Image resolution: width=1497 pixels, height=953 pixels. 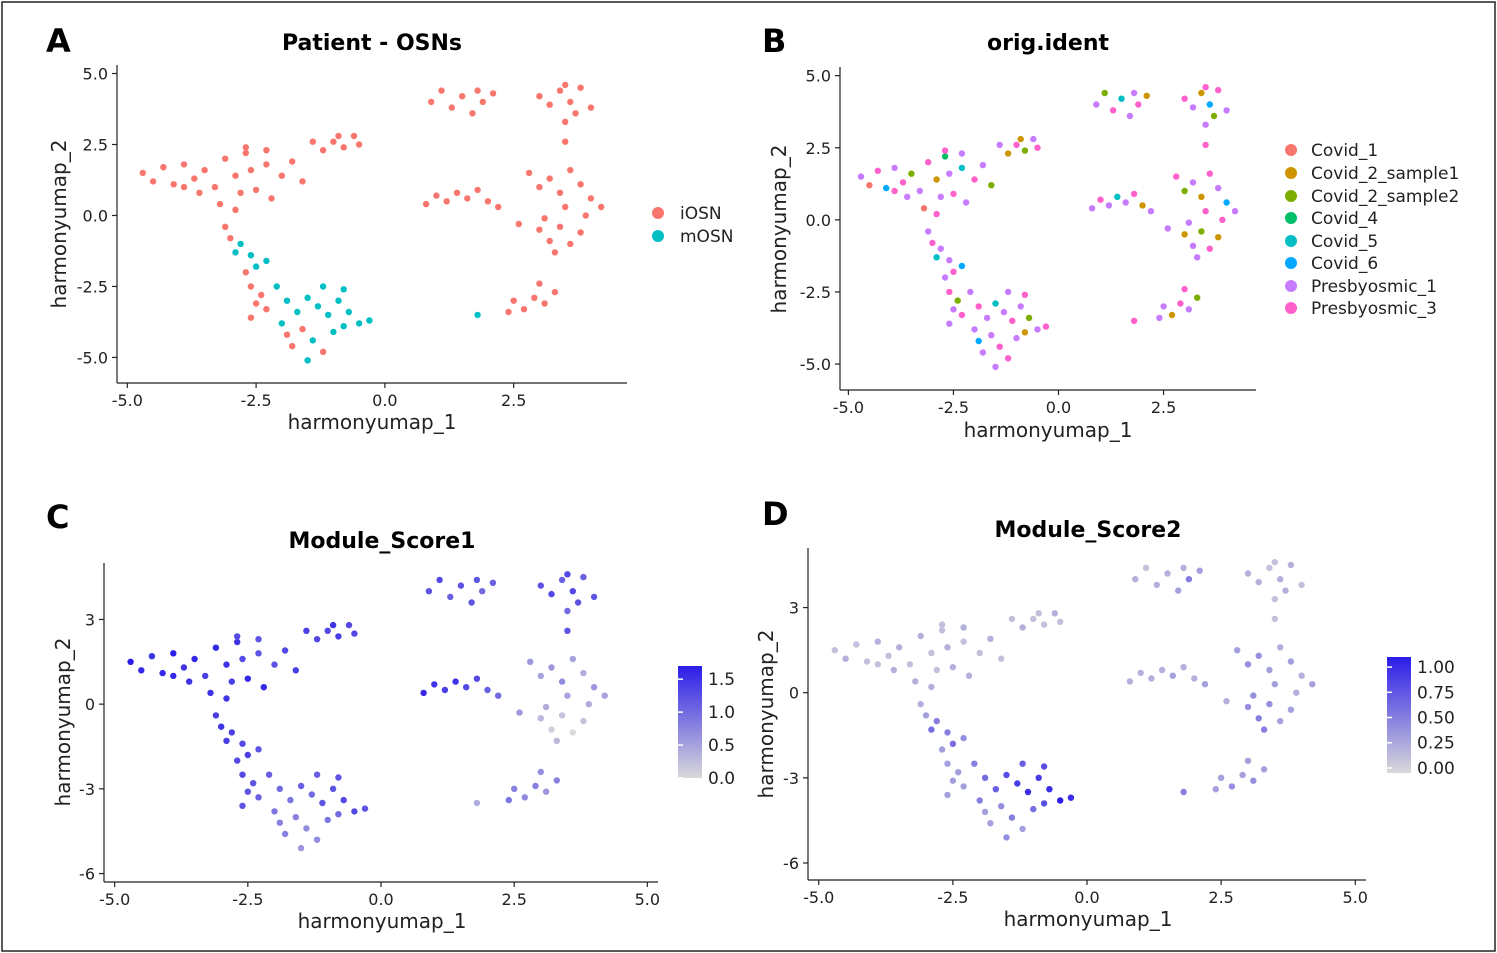 What do you see at coordinates (1073, 700) in the screenshot?
I see `panel-d-points` at bounding box center [1073, 700].